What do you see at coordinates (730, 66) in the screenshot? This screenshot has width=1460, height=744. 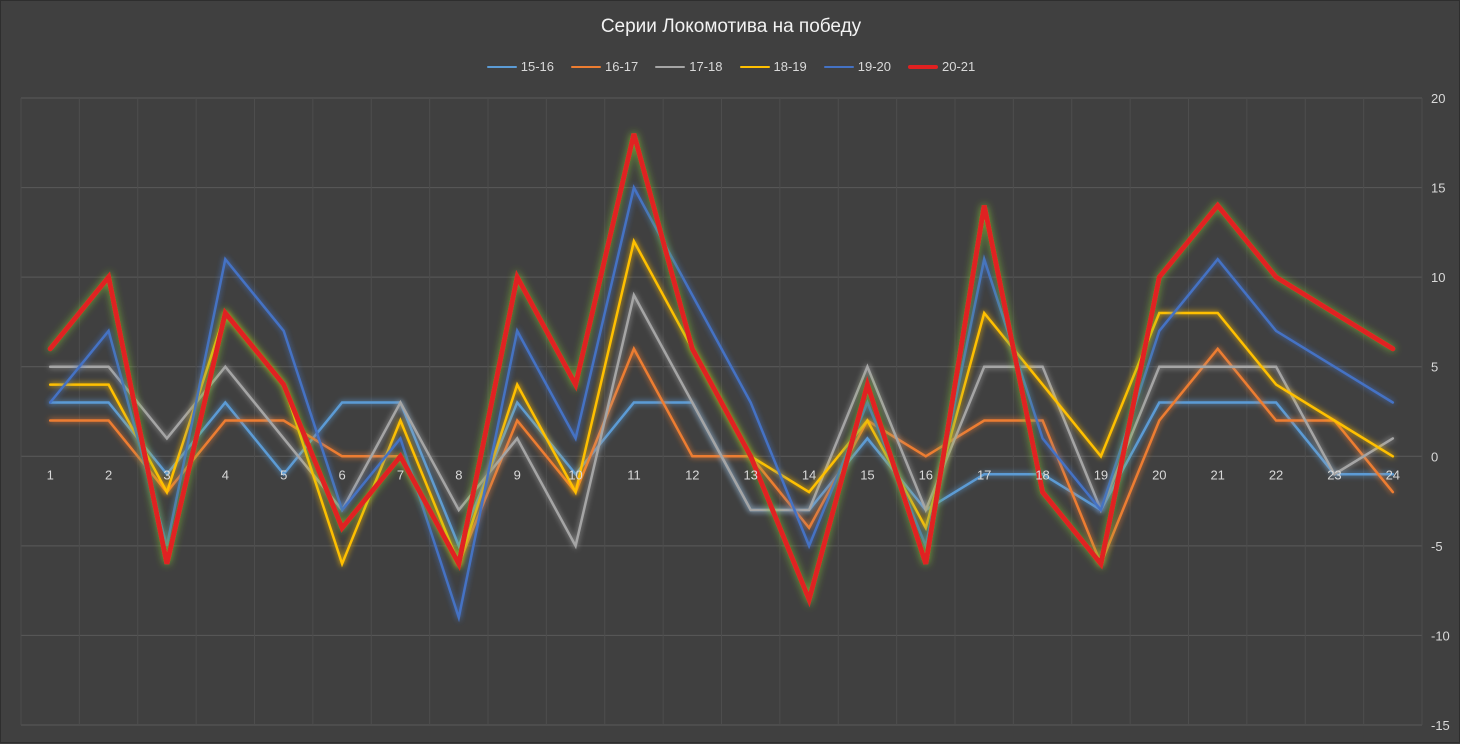 I see `legend: 15-16 16-17 17-18 18-19 19-20 20-21` at bounding box center [730, 66].